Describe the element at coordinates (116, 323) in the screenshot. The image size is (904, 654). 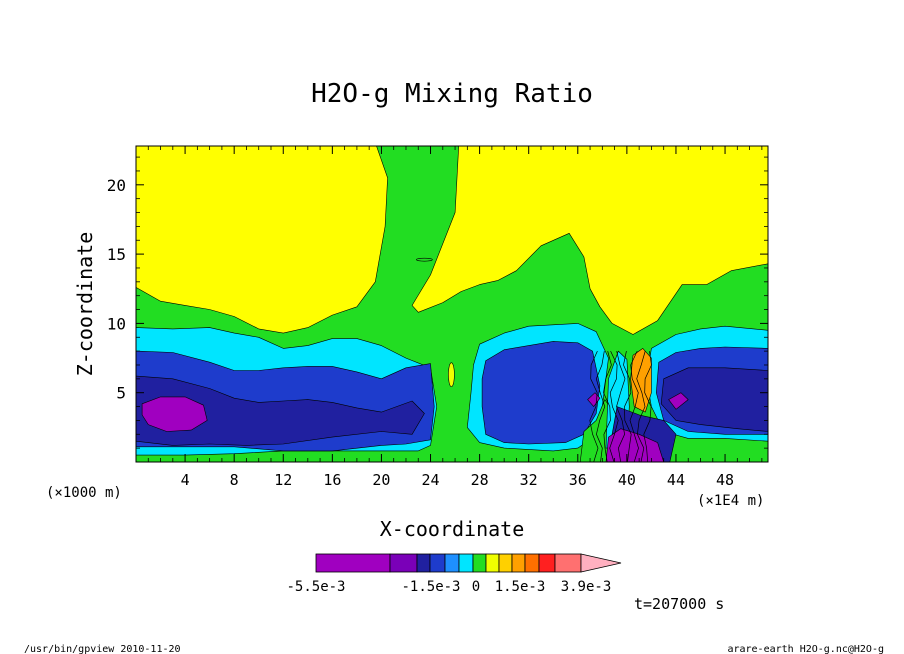
I see `y-tick-label: 10` at that location.